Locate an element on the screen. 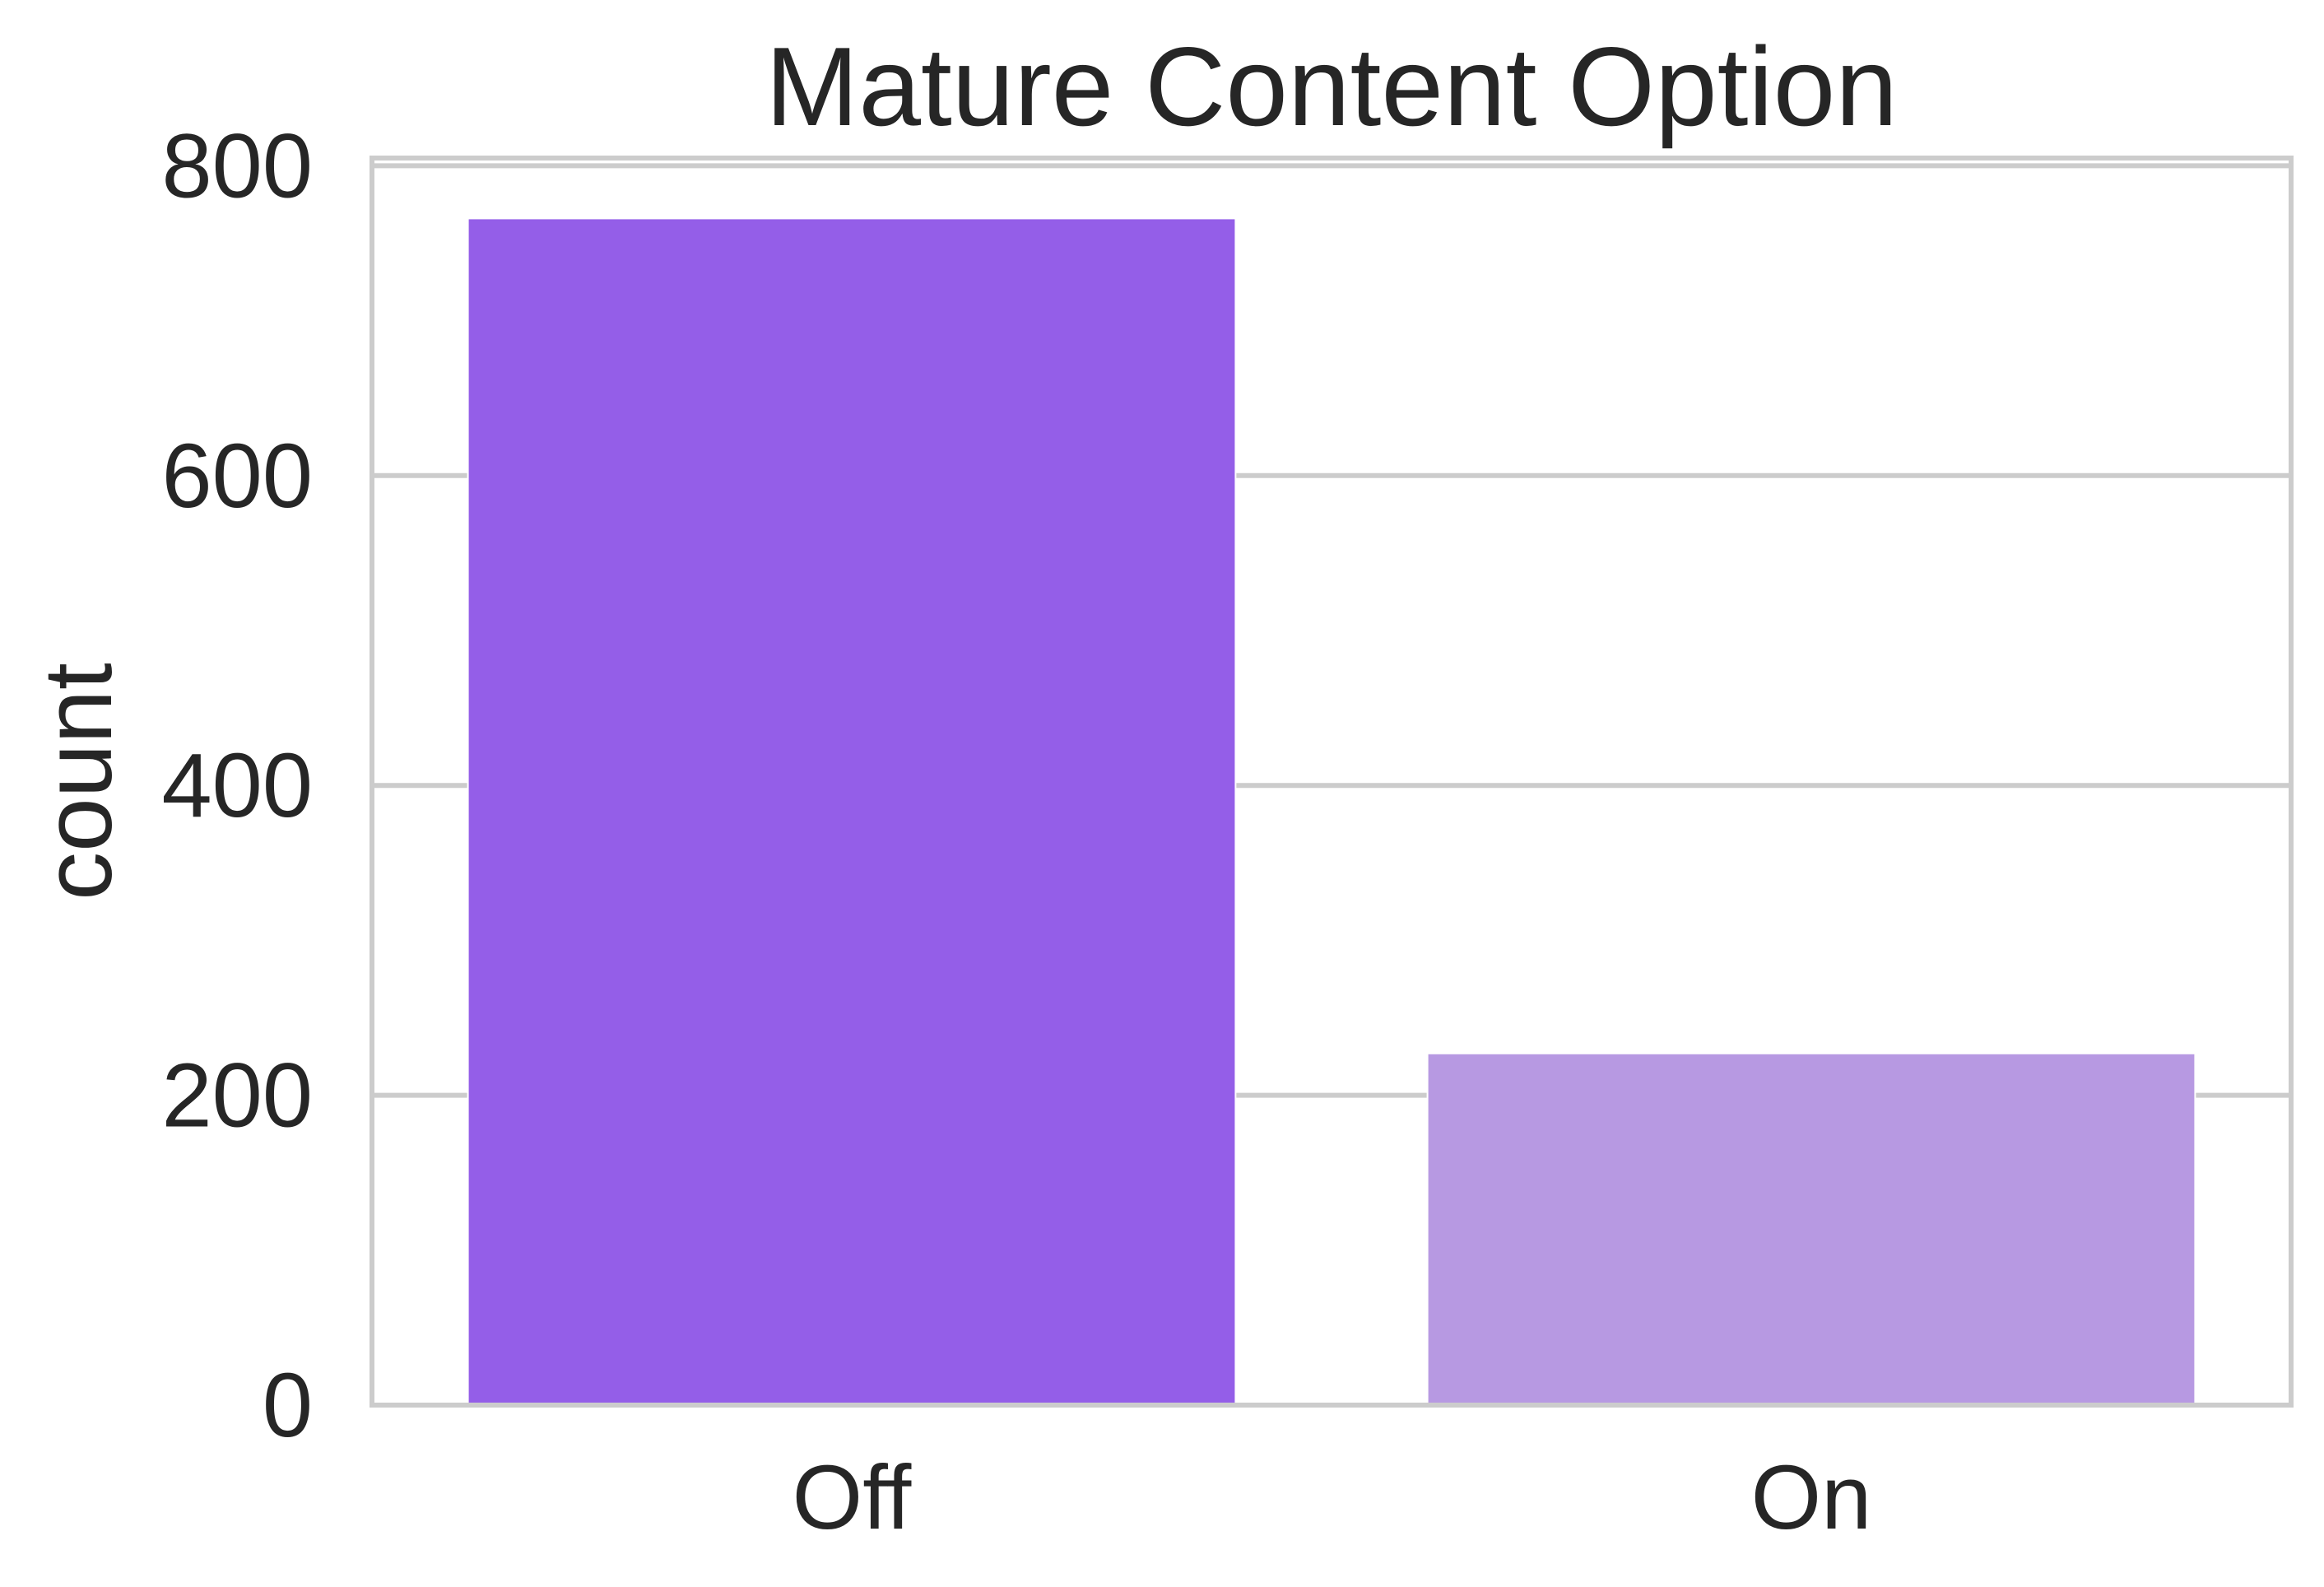 The image size is (2324, 1587). y-tick-label-600: 600 is located at coordinates (237, 476).